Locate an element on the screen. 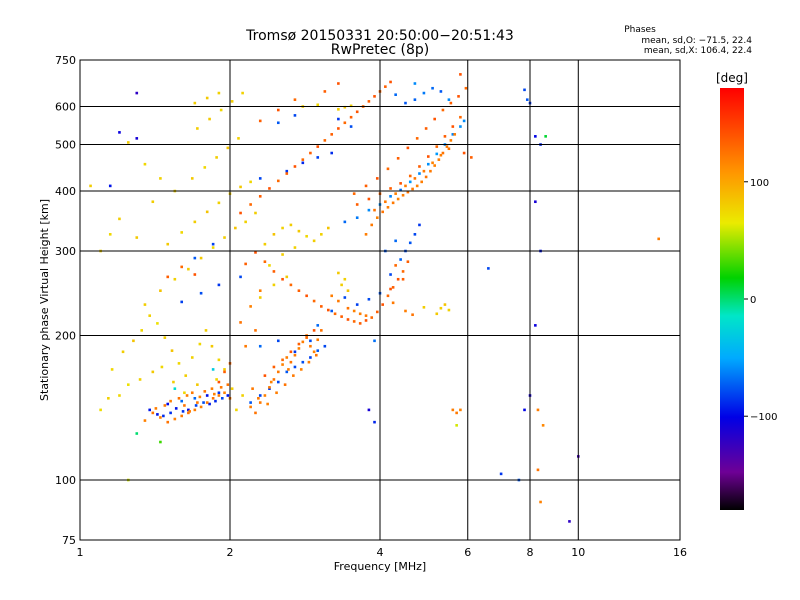 The width and height of the screenshot is (800, 600). chart-subtitle: RwPretec (8p) is located at coordinates (380, 50).